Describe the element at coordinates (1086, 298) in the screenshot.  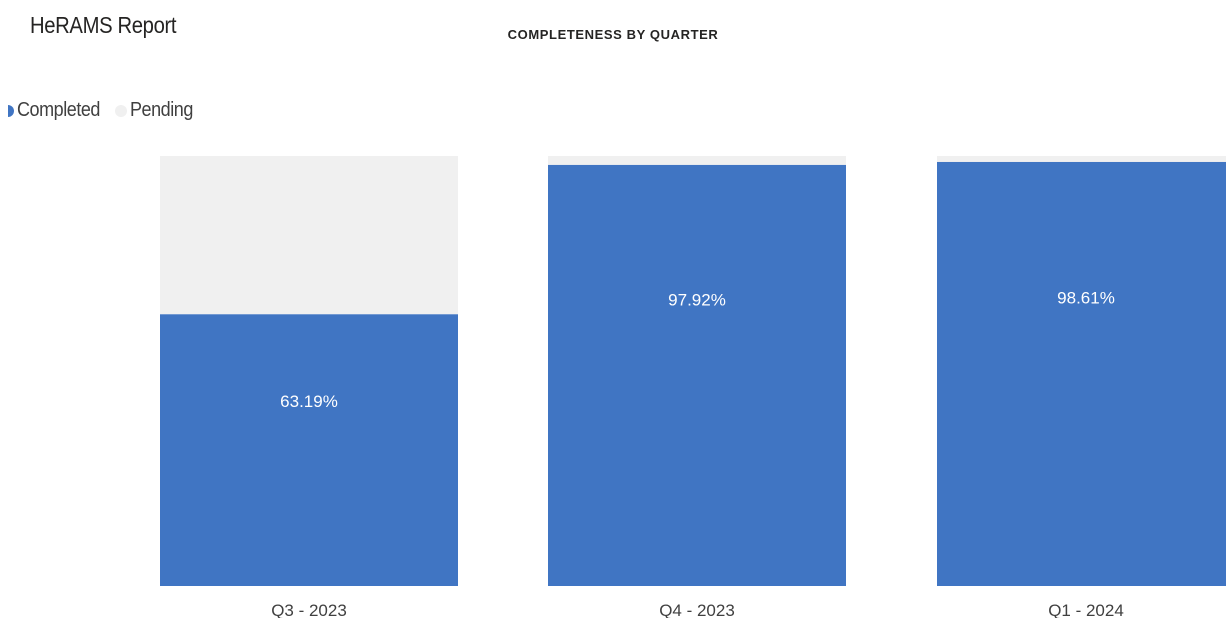
I see `data-label-3: 98.61%` at that location.